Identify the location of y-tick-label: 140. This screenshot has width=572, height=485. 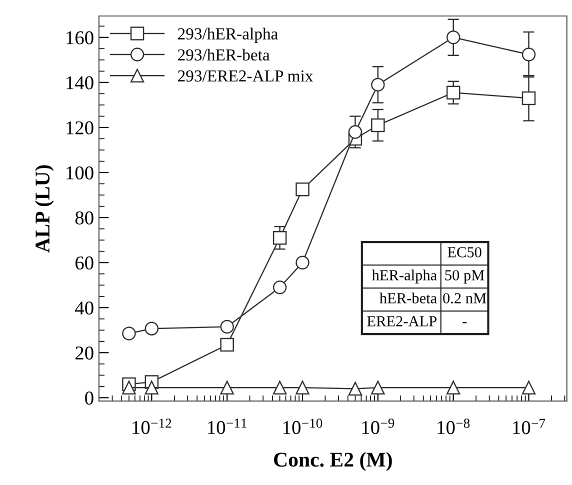
(80, 83).